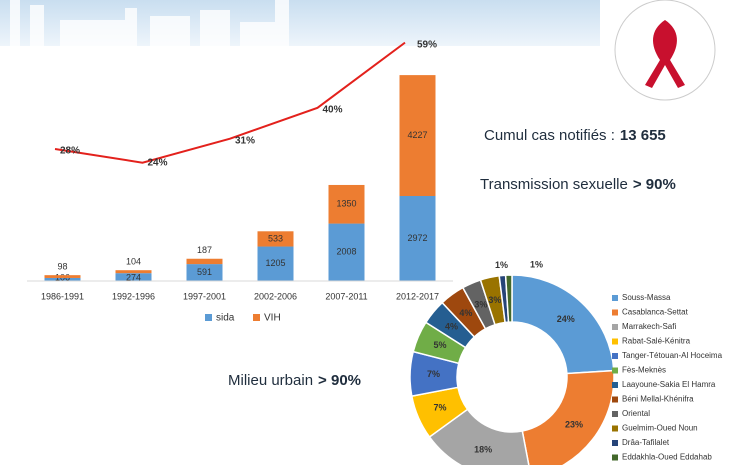 The height and width of the screenshot is (465, 750). I want to click on legend-label: Marrakech-Safi, so click(649, 326).